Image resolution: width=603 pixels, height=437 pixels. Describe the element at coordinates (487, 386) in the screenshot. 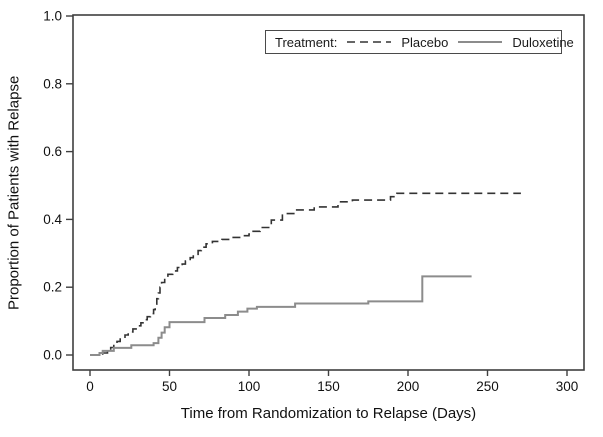

I see `x-tick-label: 250` at that location.